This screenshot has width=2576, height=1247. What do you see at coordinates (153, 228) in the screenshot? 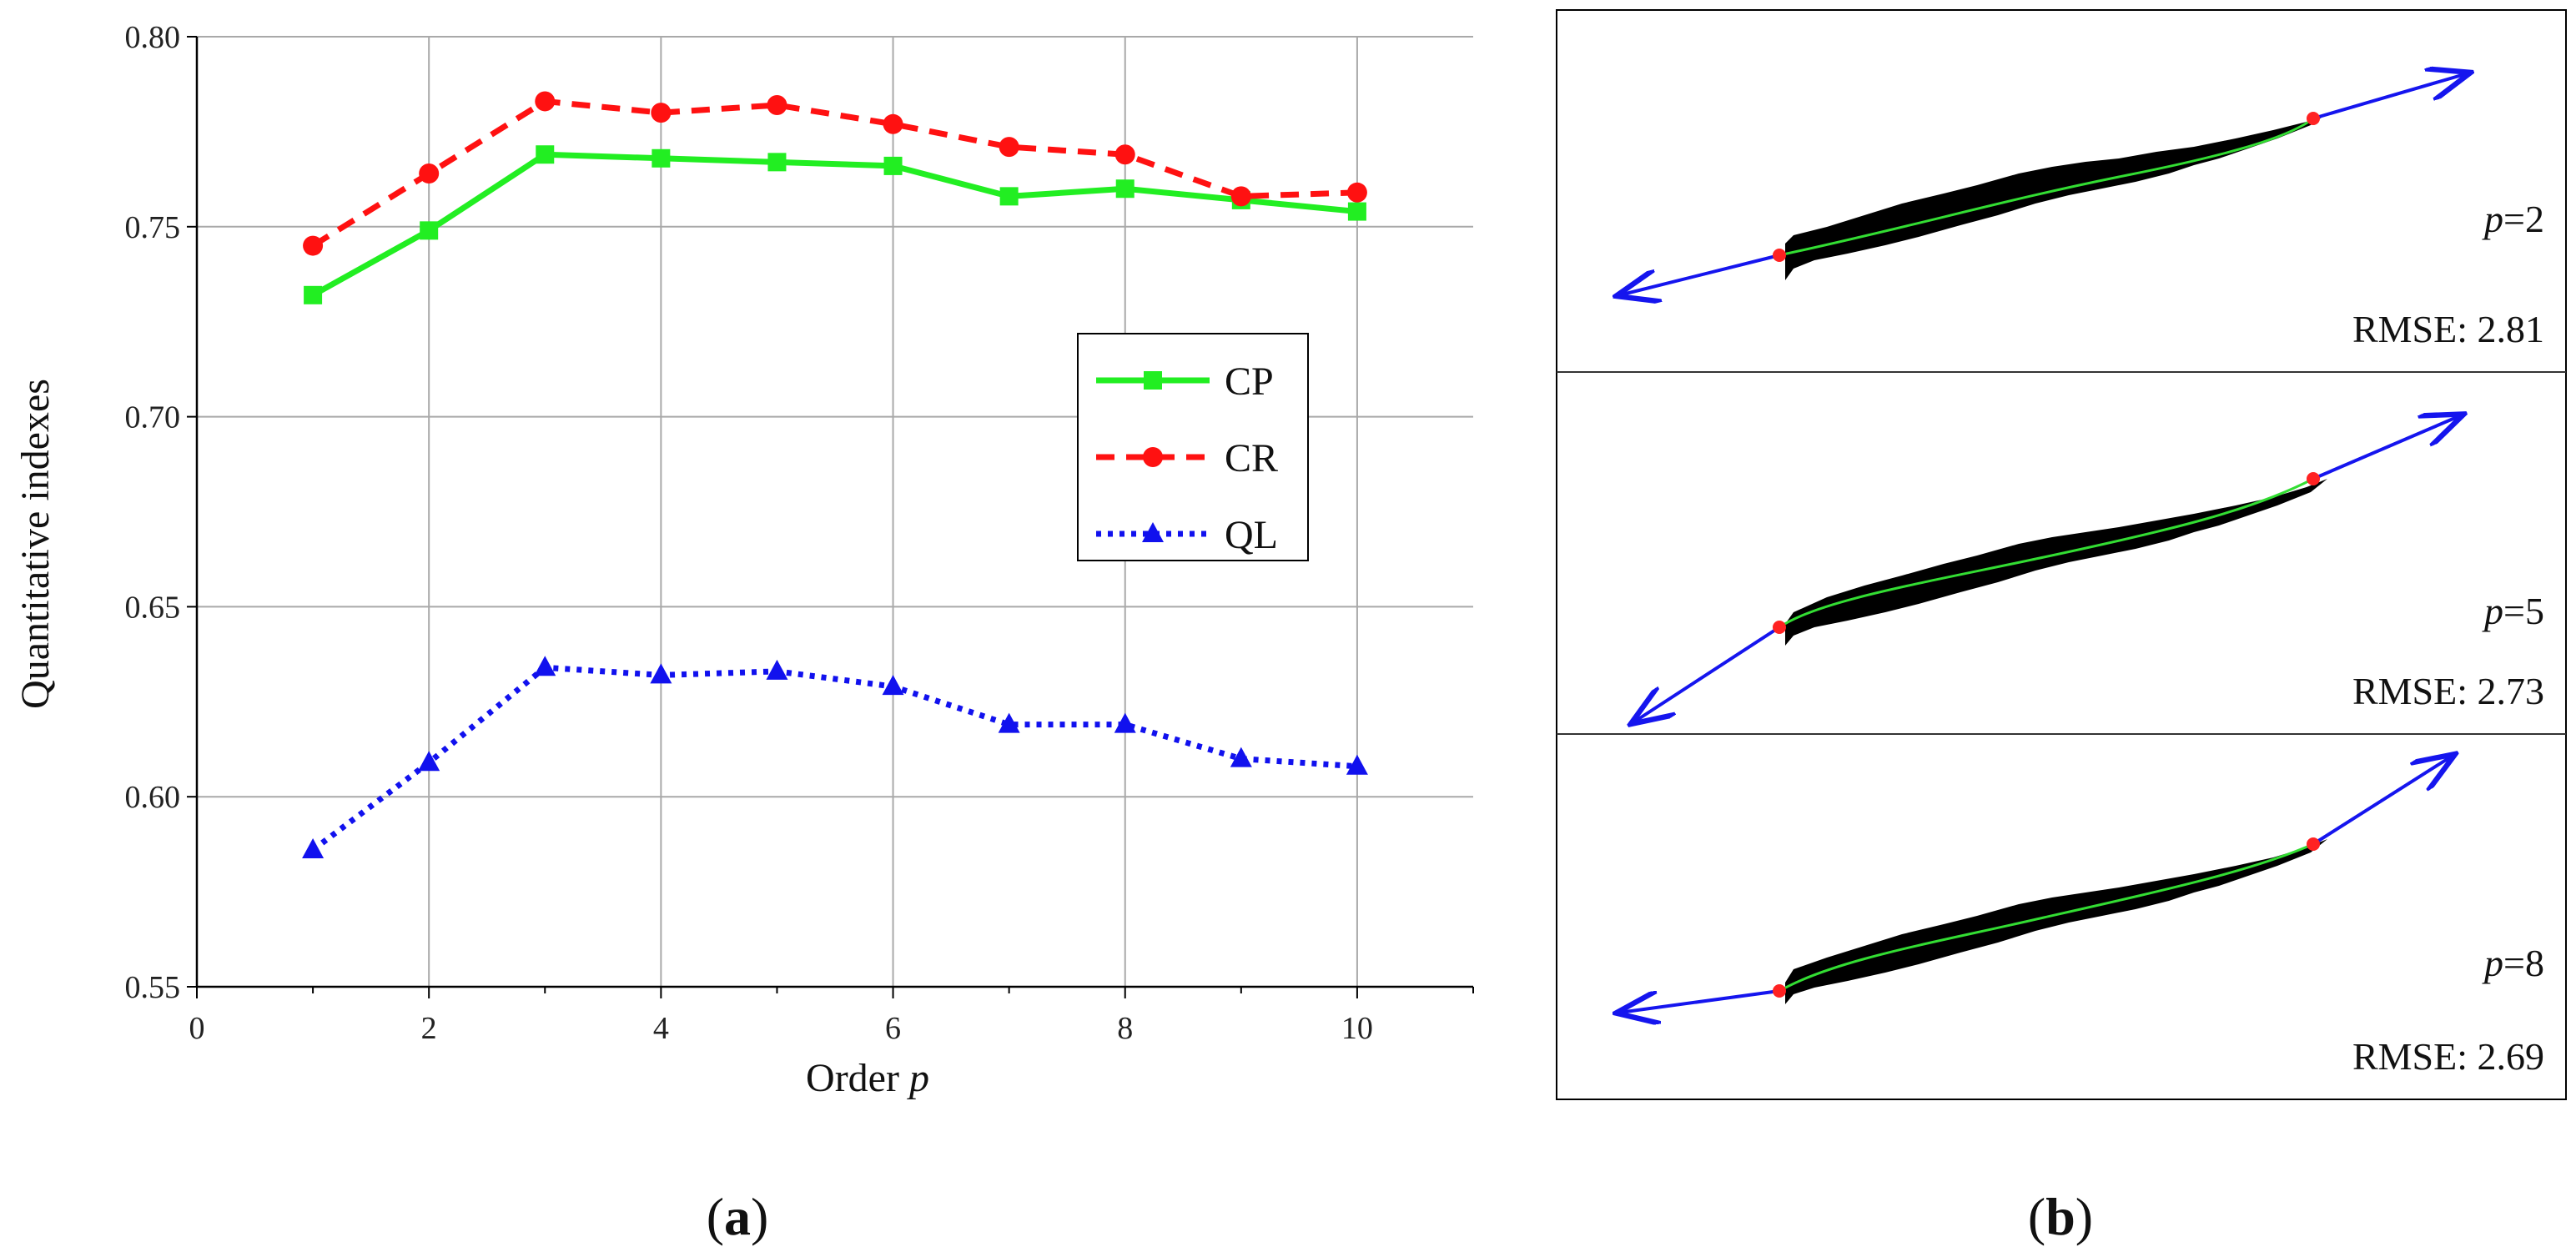
I see `y-tick-label: 0.75` at bounding box center [153, 228].